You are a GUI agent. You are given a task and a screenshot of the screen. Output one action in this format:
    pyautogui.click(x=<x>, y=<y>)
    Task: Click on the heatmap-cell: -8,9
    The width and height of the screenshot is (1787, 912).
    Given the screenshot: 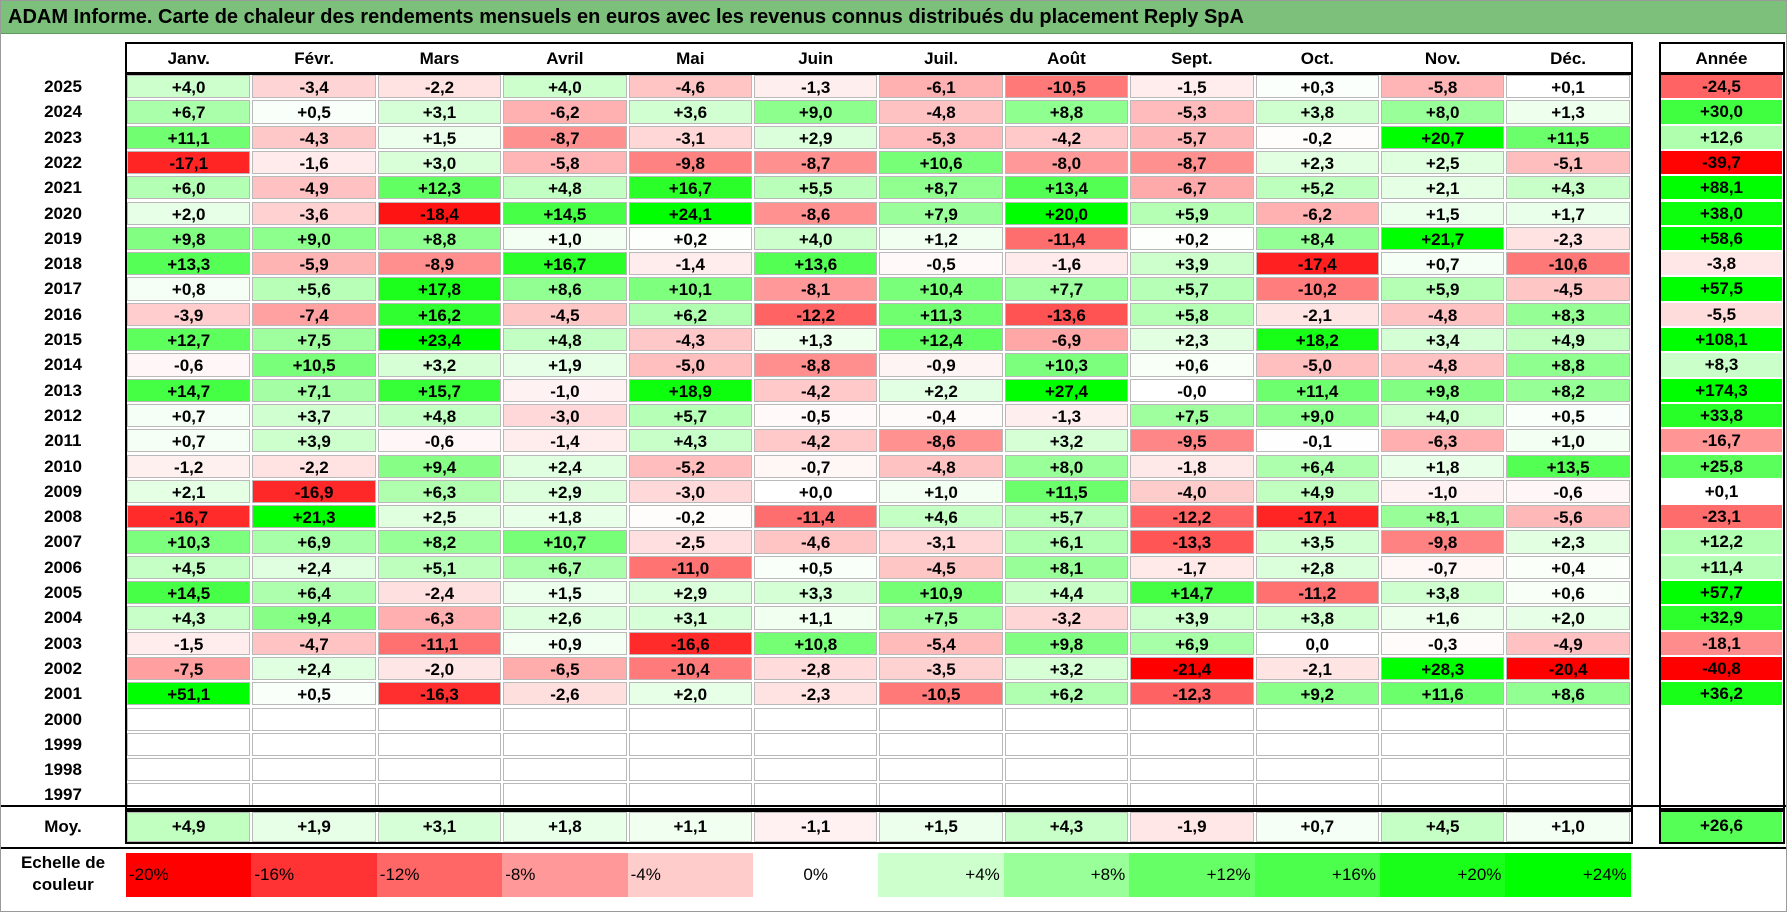 What is the action you would take?
    pyautogui.click(x=439, y=264)
    